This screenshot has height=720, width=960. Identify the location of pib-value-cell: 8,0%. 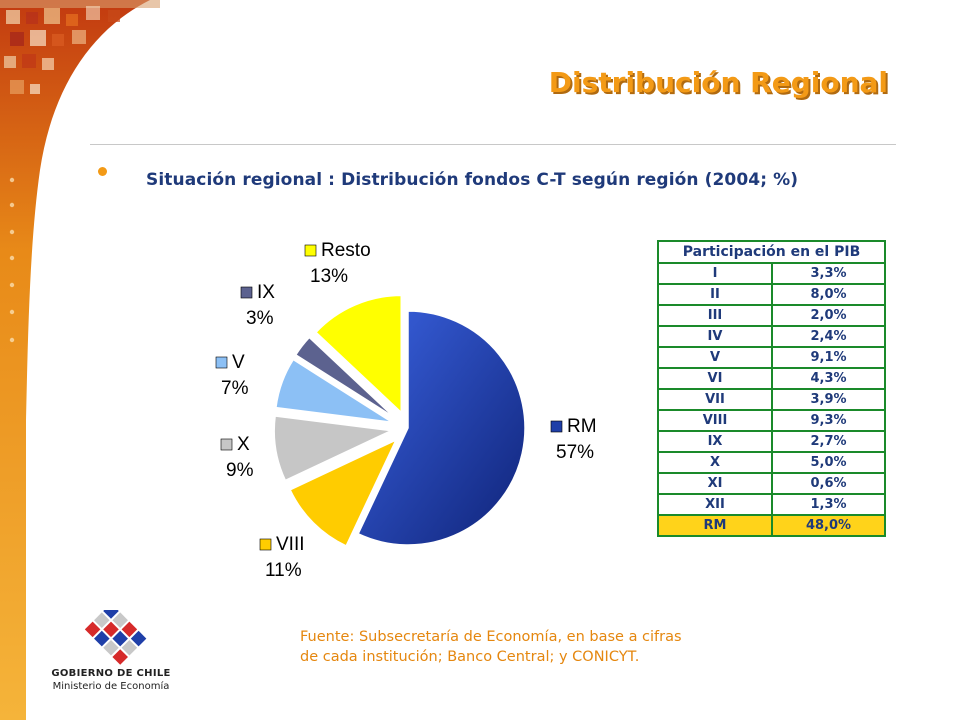
(828, 294).